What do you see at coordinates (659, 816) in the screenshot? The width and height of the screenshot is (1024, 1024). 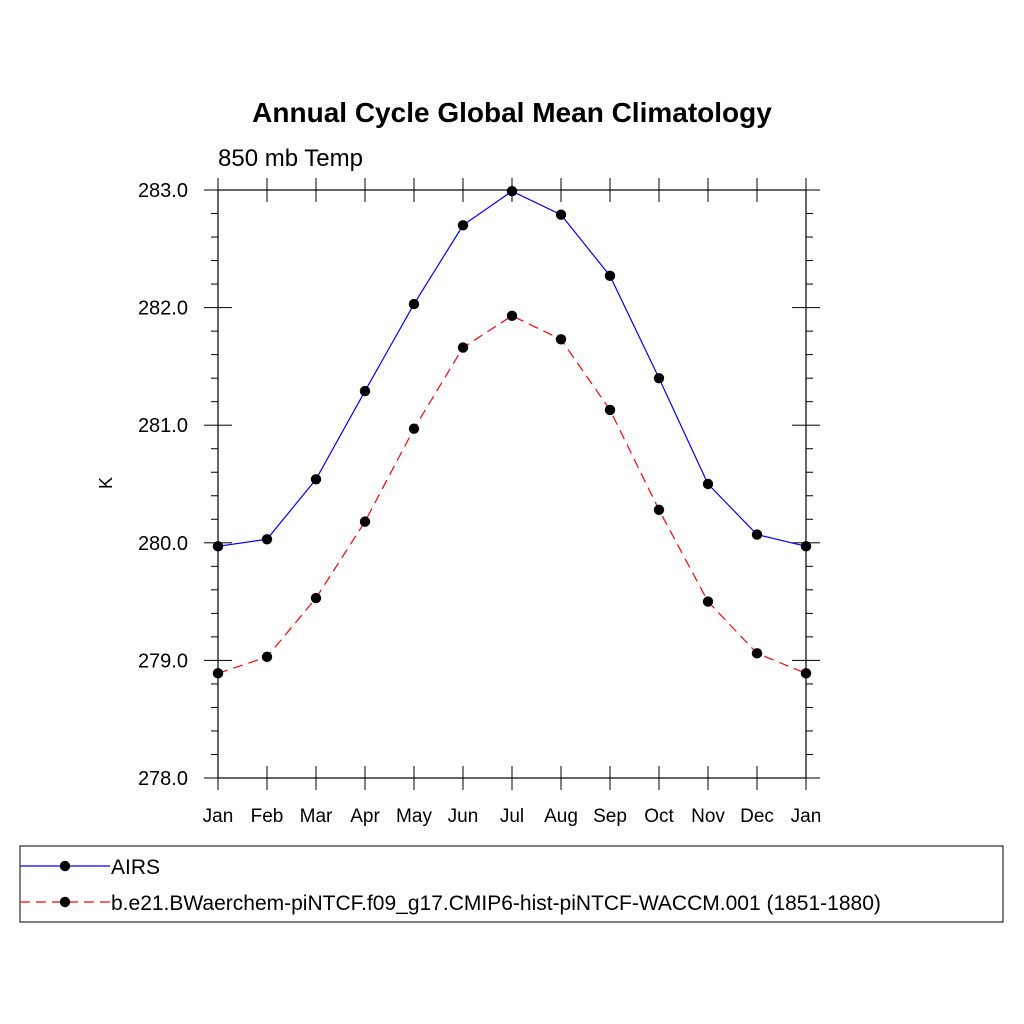 I see `x-tick-label: Oct` at bounding box center [659, 816].